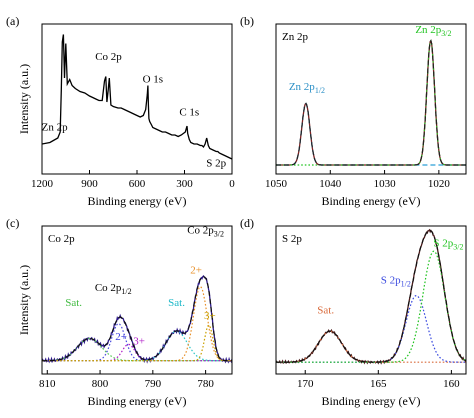 The height and width of the screenshot is (418, 474). I want to click on peak-annotation: O 1s, so click(153, 80).